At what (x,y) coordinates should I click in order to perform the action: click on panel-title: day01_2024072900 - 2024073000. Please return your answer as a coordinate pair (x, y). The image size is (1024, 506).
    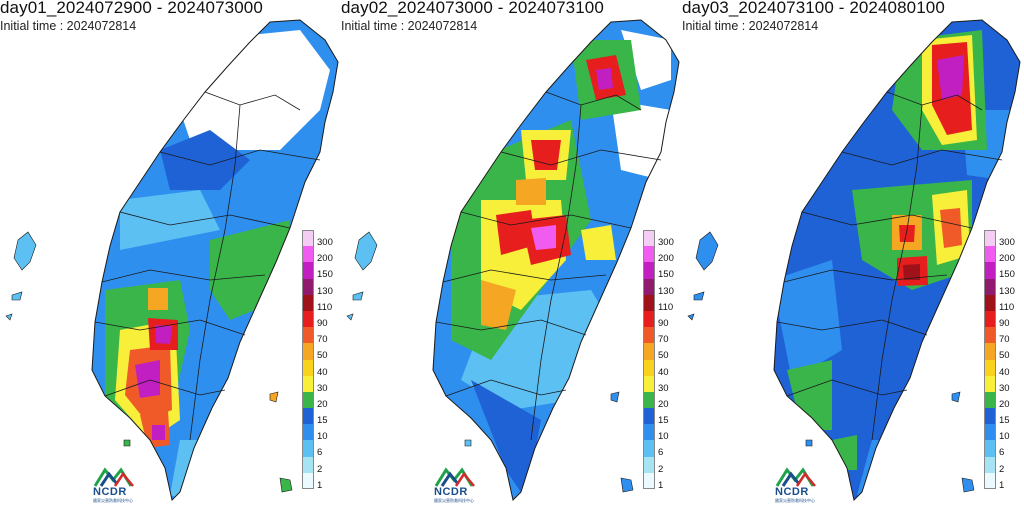
    Looking at the image, I should click on (131, 8).